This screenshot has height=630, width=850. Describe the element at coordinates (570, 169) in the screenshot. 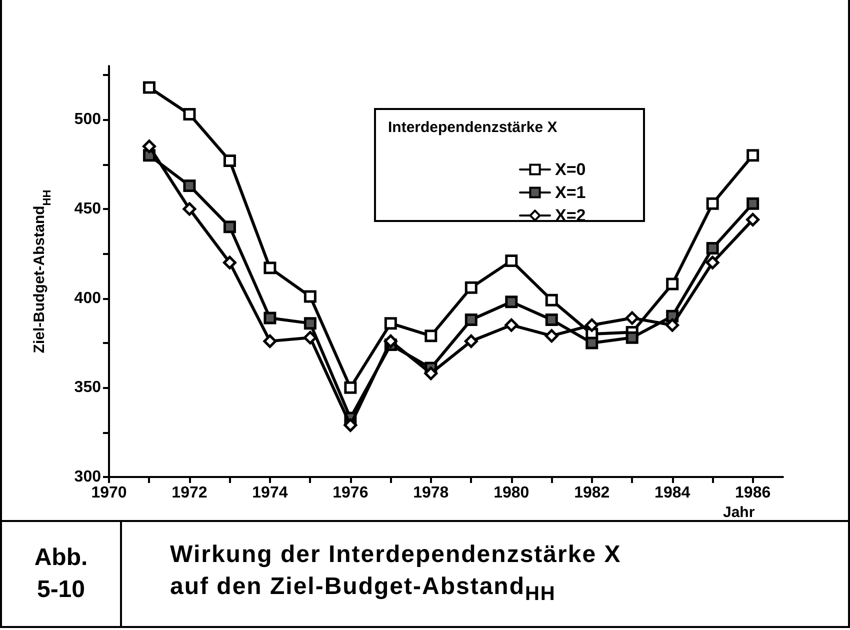

I see `legend-label: X=0` at that location.